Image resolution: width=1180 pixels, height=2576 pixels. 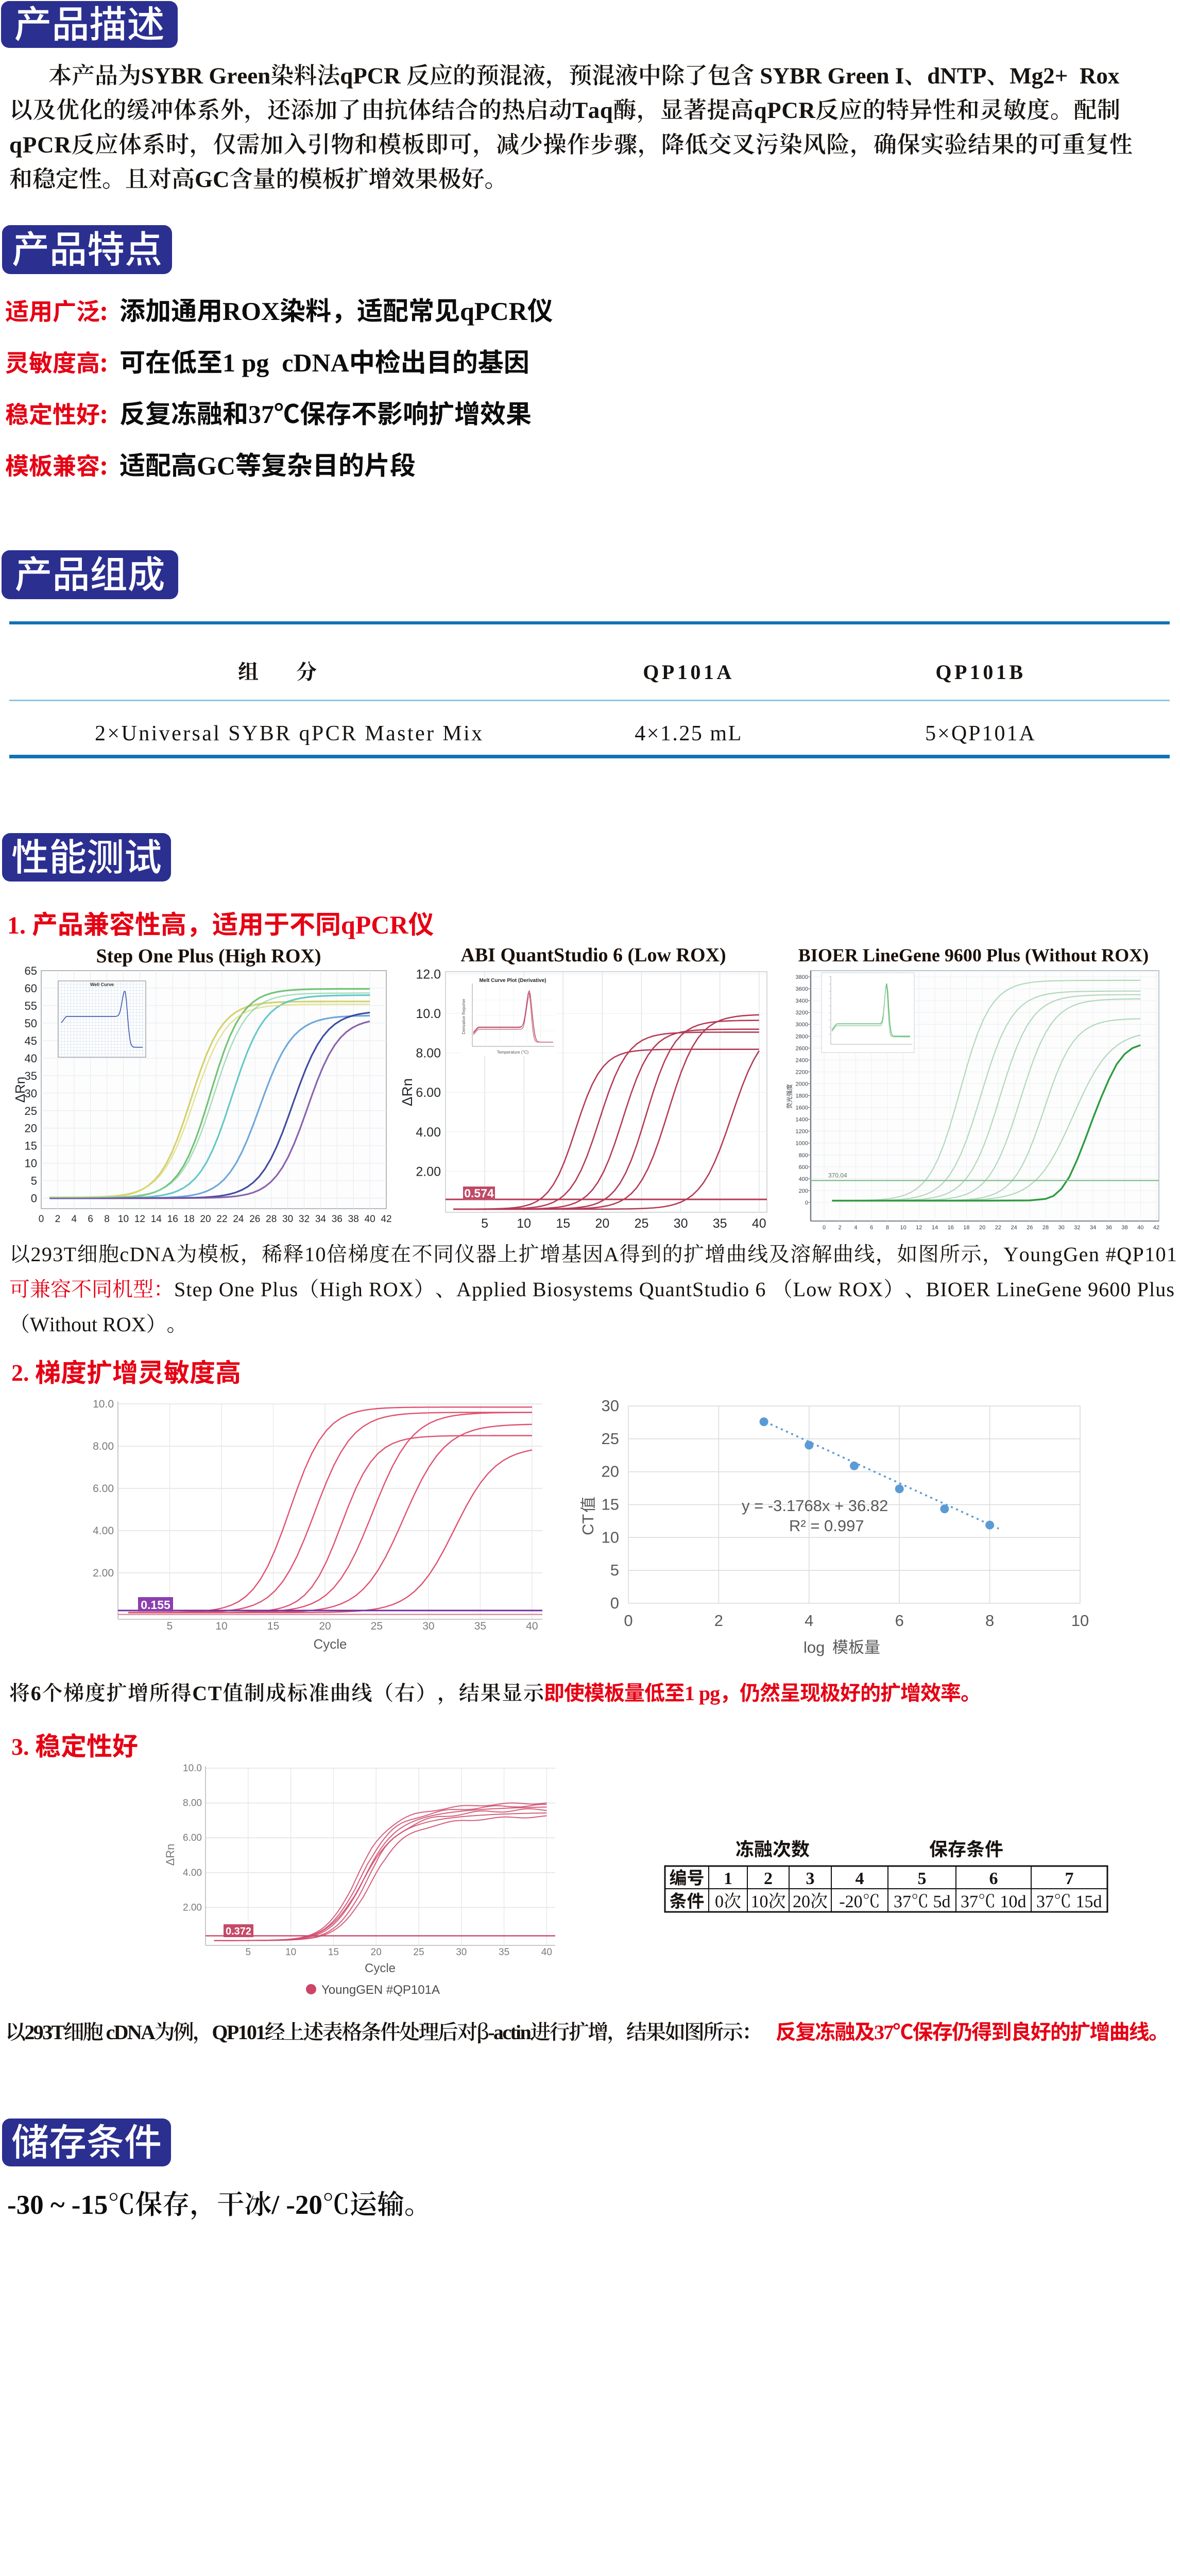 What do you see at coordinates (1014, 1228) in the screenshot?
I see `svg-text: 24` at bounding box center [1014, 1228].